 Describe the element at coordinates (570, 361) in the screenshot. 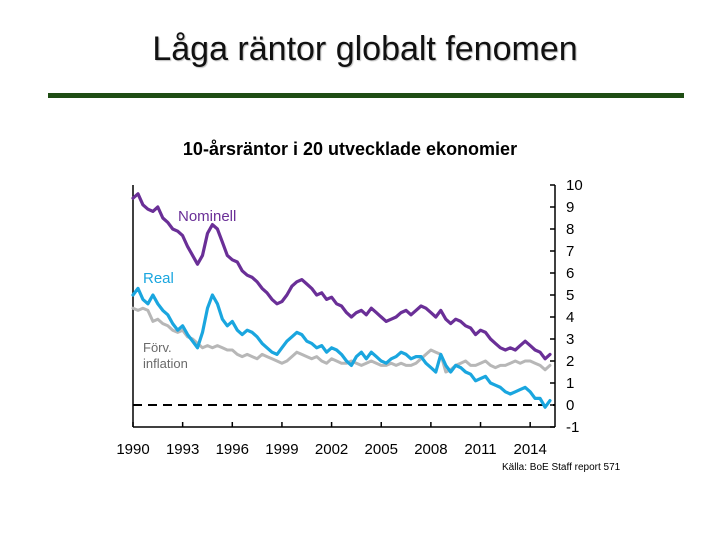

I see `y-tick-label: 2` at that location.